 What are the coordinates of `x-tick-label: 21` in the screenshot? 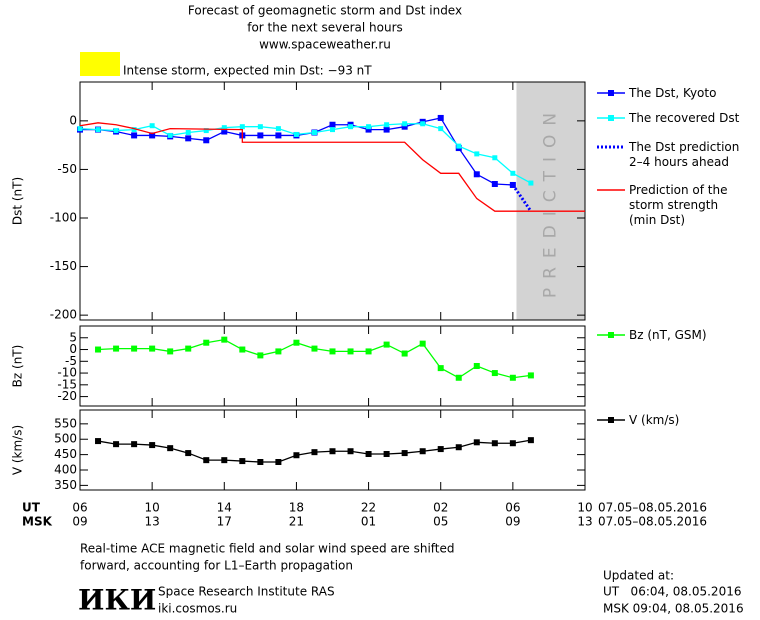 It's located at (296, 522).